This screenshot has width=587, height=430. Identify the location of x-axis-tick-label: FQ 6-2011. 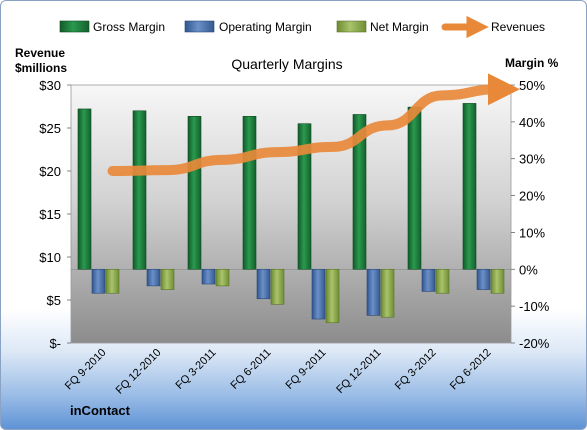
(251, 369).